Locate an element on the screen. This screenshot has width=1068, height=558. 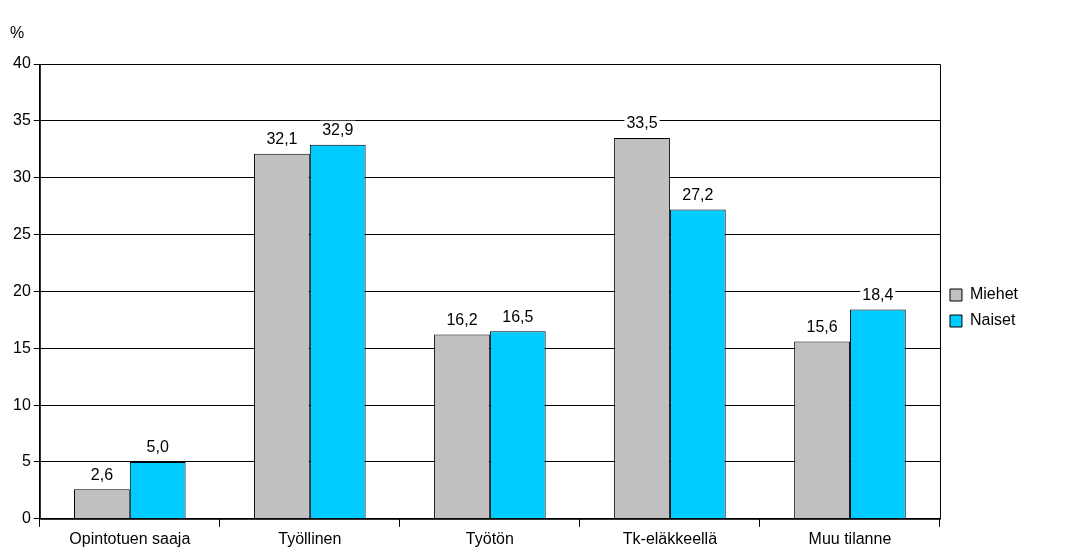
legend-label: Naiset is located at coordinates (992, 320).